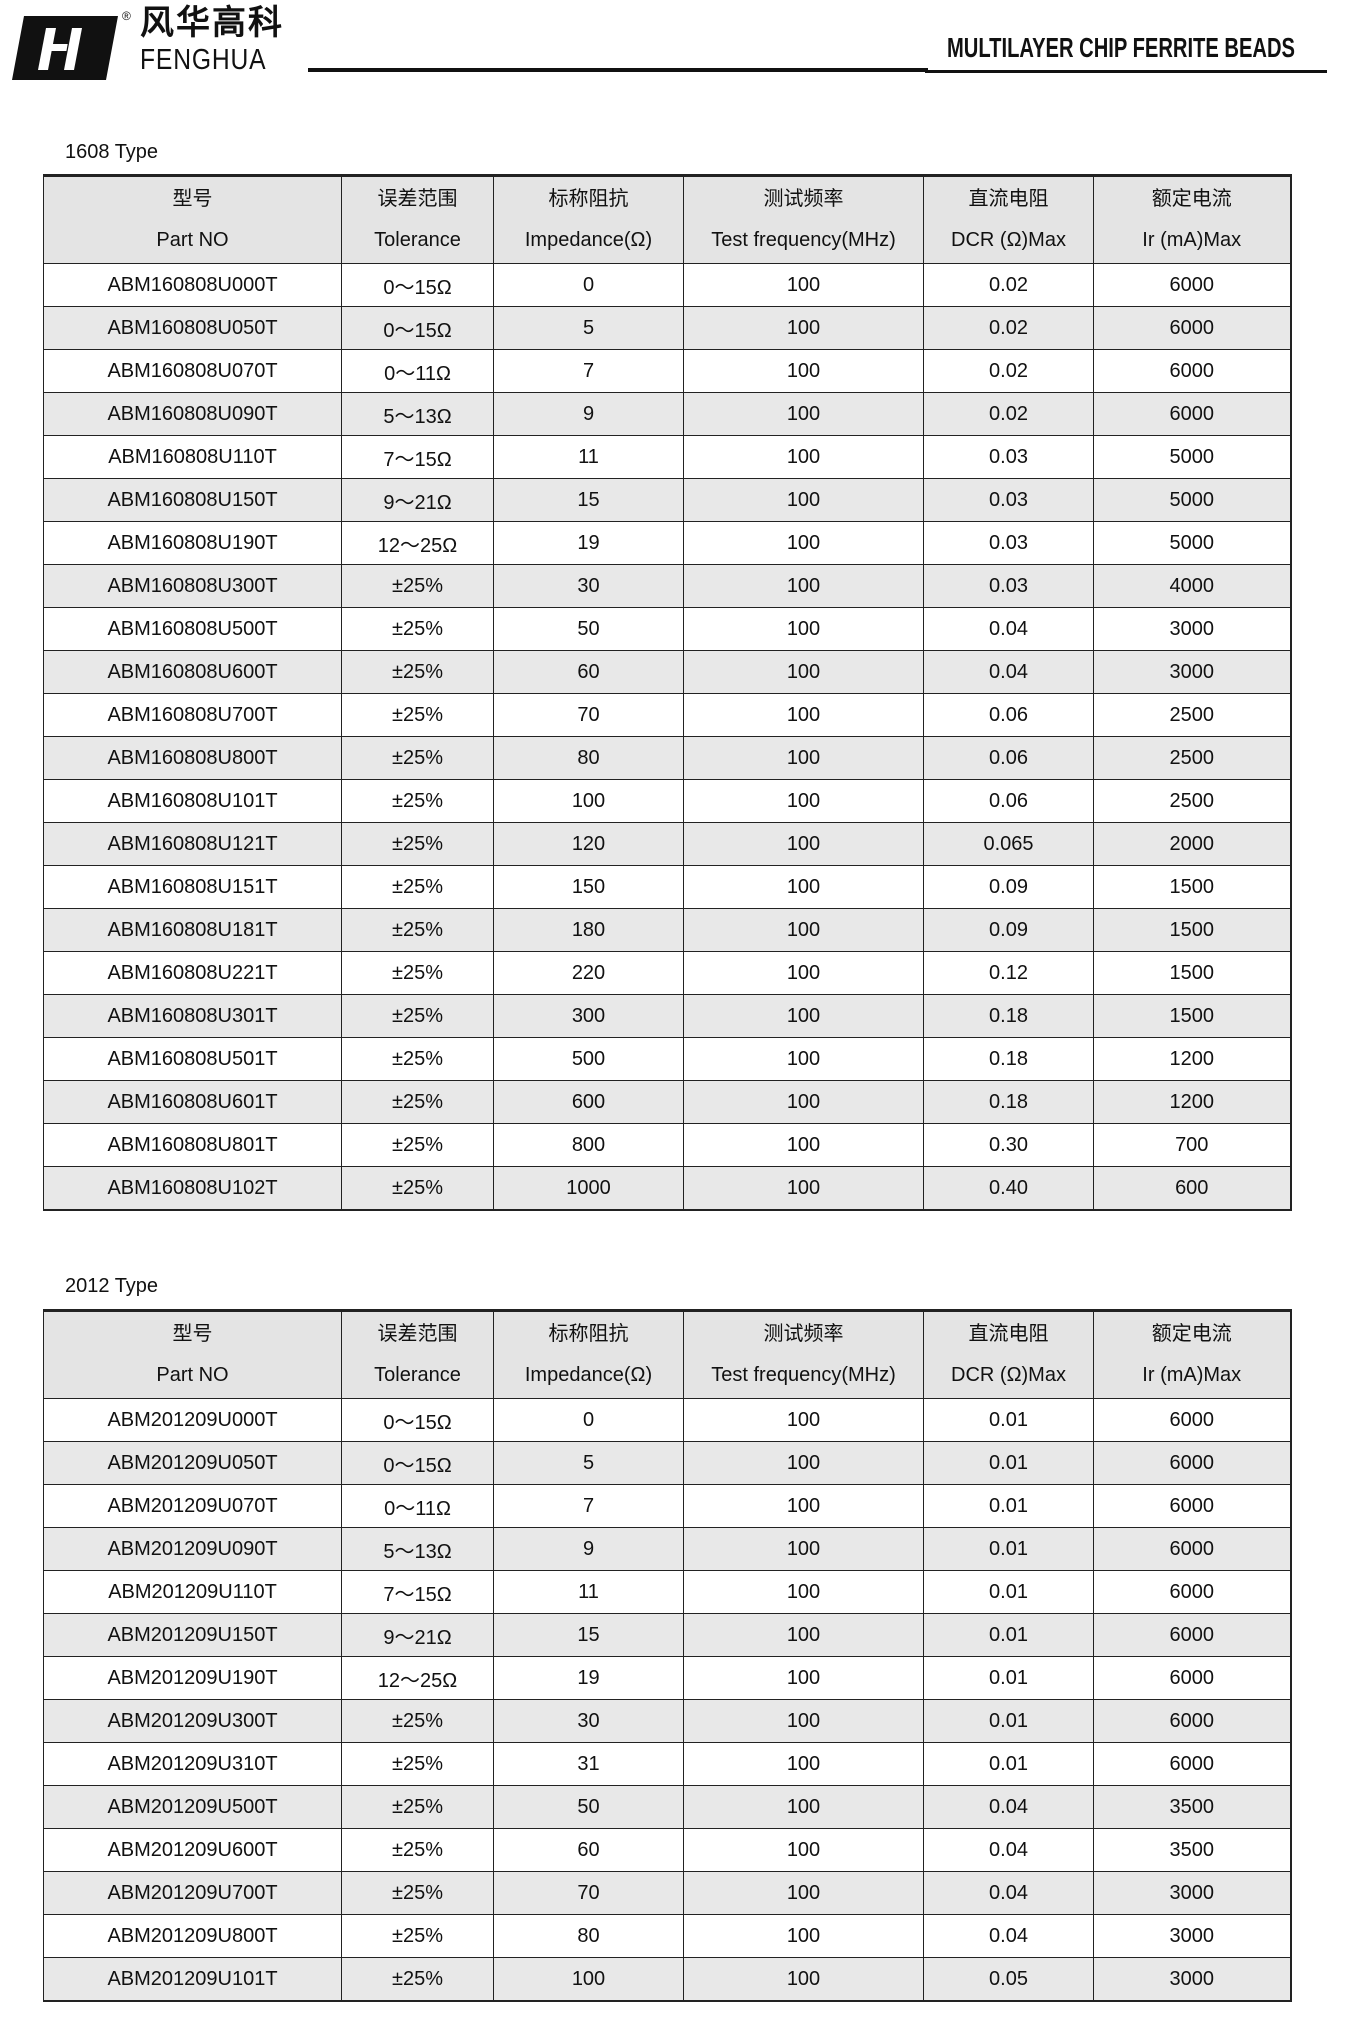 Image resolution: width=1351 pixels, height=2041 pixels. I want to click on cell-part-no: ABM201209U190T, so click(192, 1678).